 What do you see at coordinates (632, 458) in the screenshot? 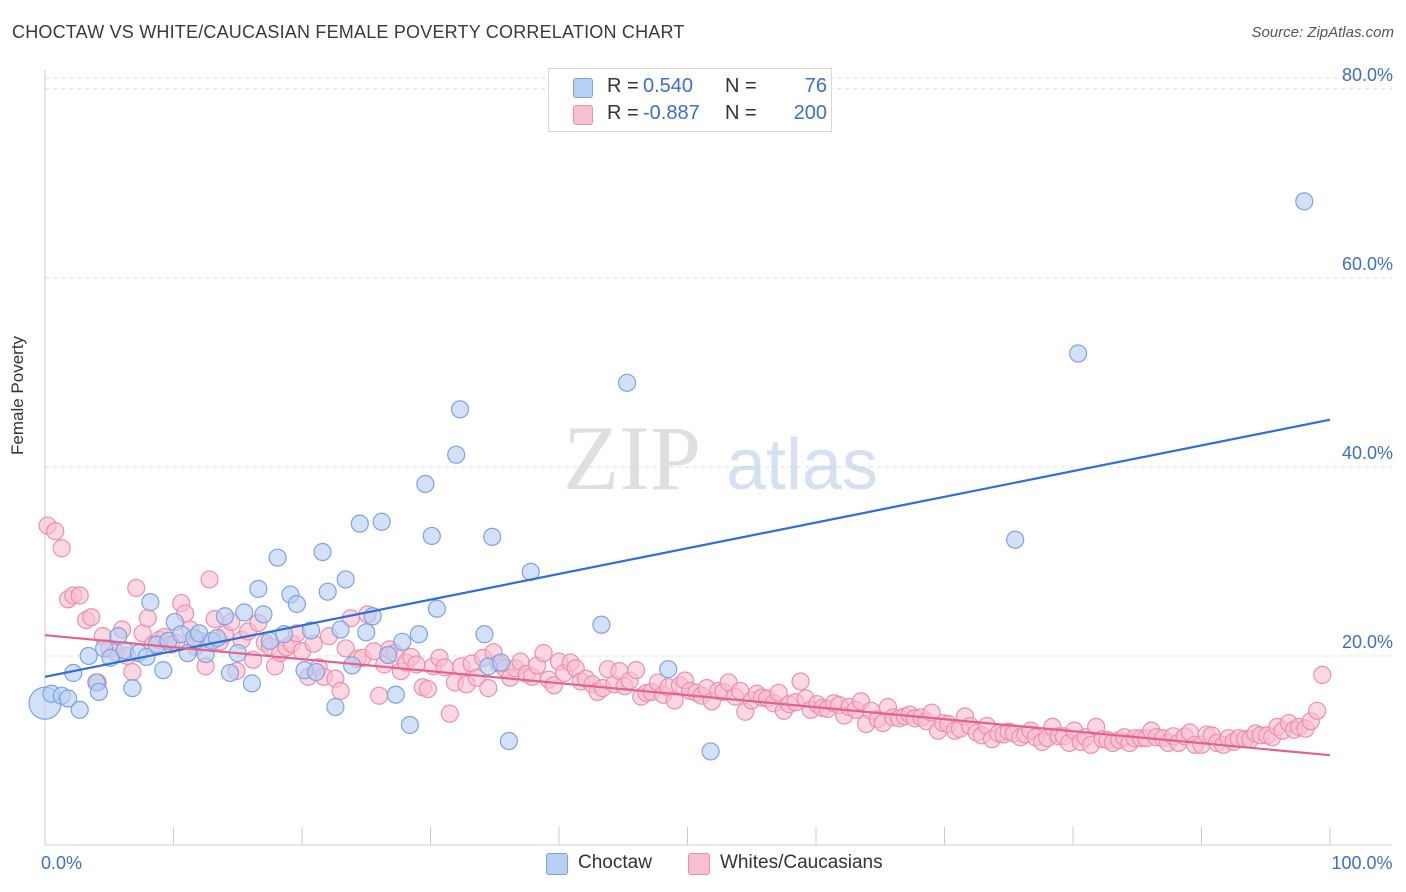
I see `watermark-zip: ZIP` at bounding box center [632, 458].